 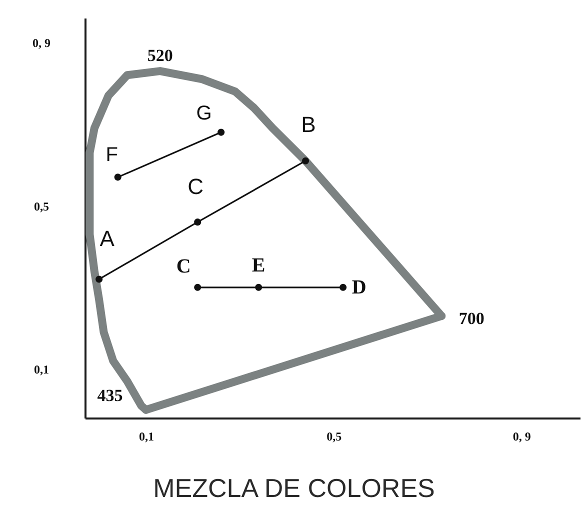 What do you see at coordinates (112, 155) in the screenshot?
I see `annotation: F` at bounding box center [112, 155].